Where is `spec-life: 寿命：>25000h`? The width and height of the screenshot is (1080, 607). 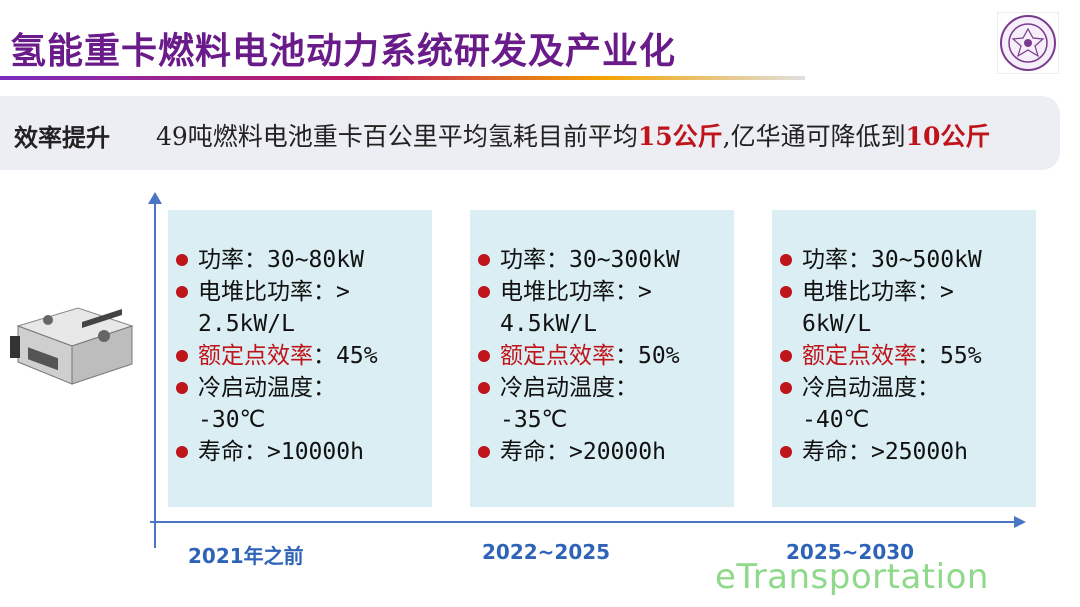 spec-life: 寿命：>25000h is located at coordinates (908, 452).